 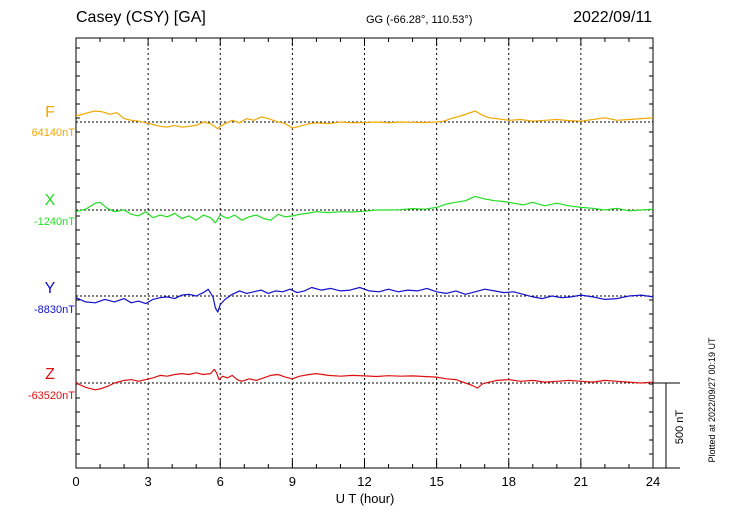 What do you see at coordinates (364, 120) in the screenshot?
I see `trace-f` at bounding box center [364, 120].